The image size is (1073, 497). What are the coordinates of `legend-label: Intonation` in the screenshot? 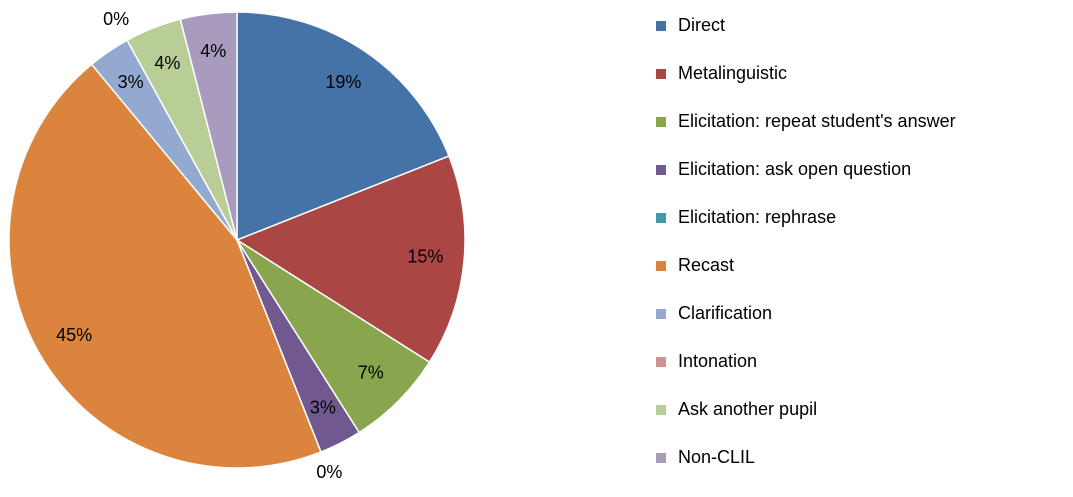 It's located at (717, 361).